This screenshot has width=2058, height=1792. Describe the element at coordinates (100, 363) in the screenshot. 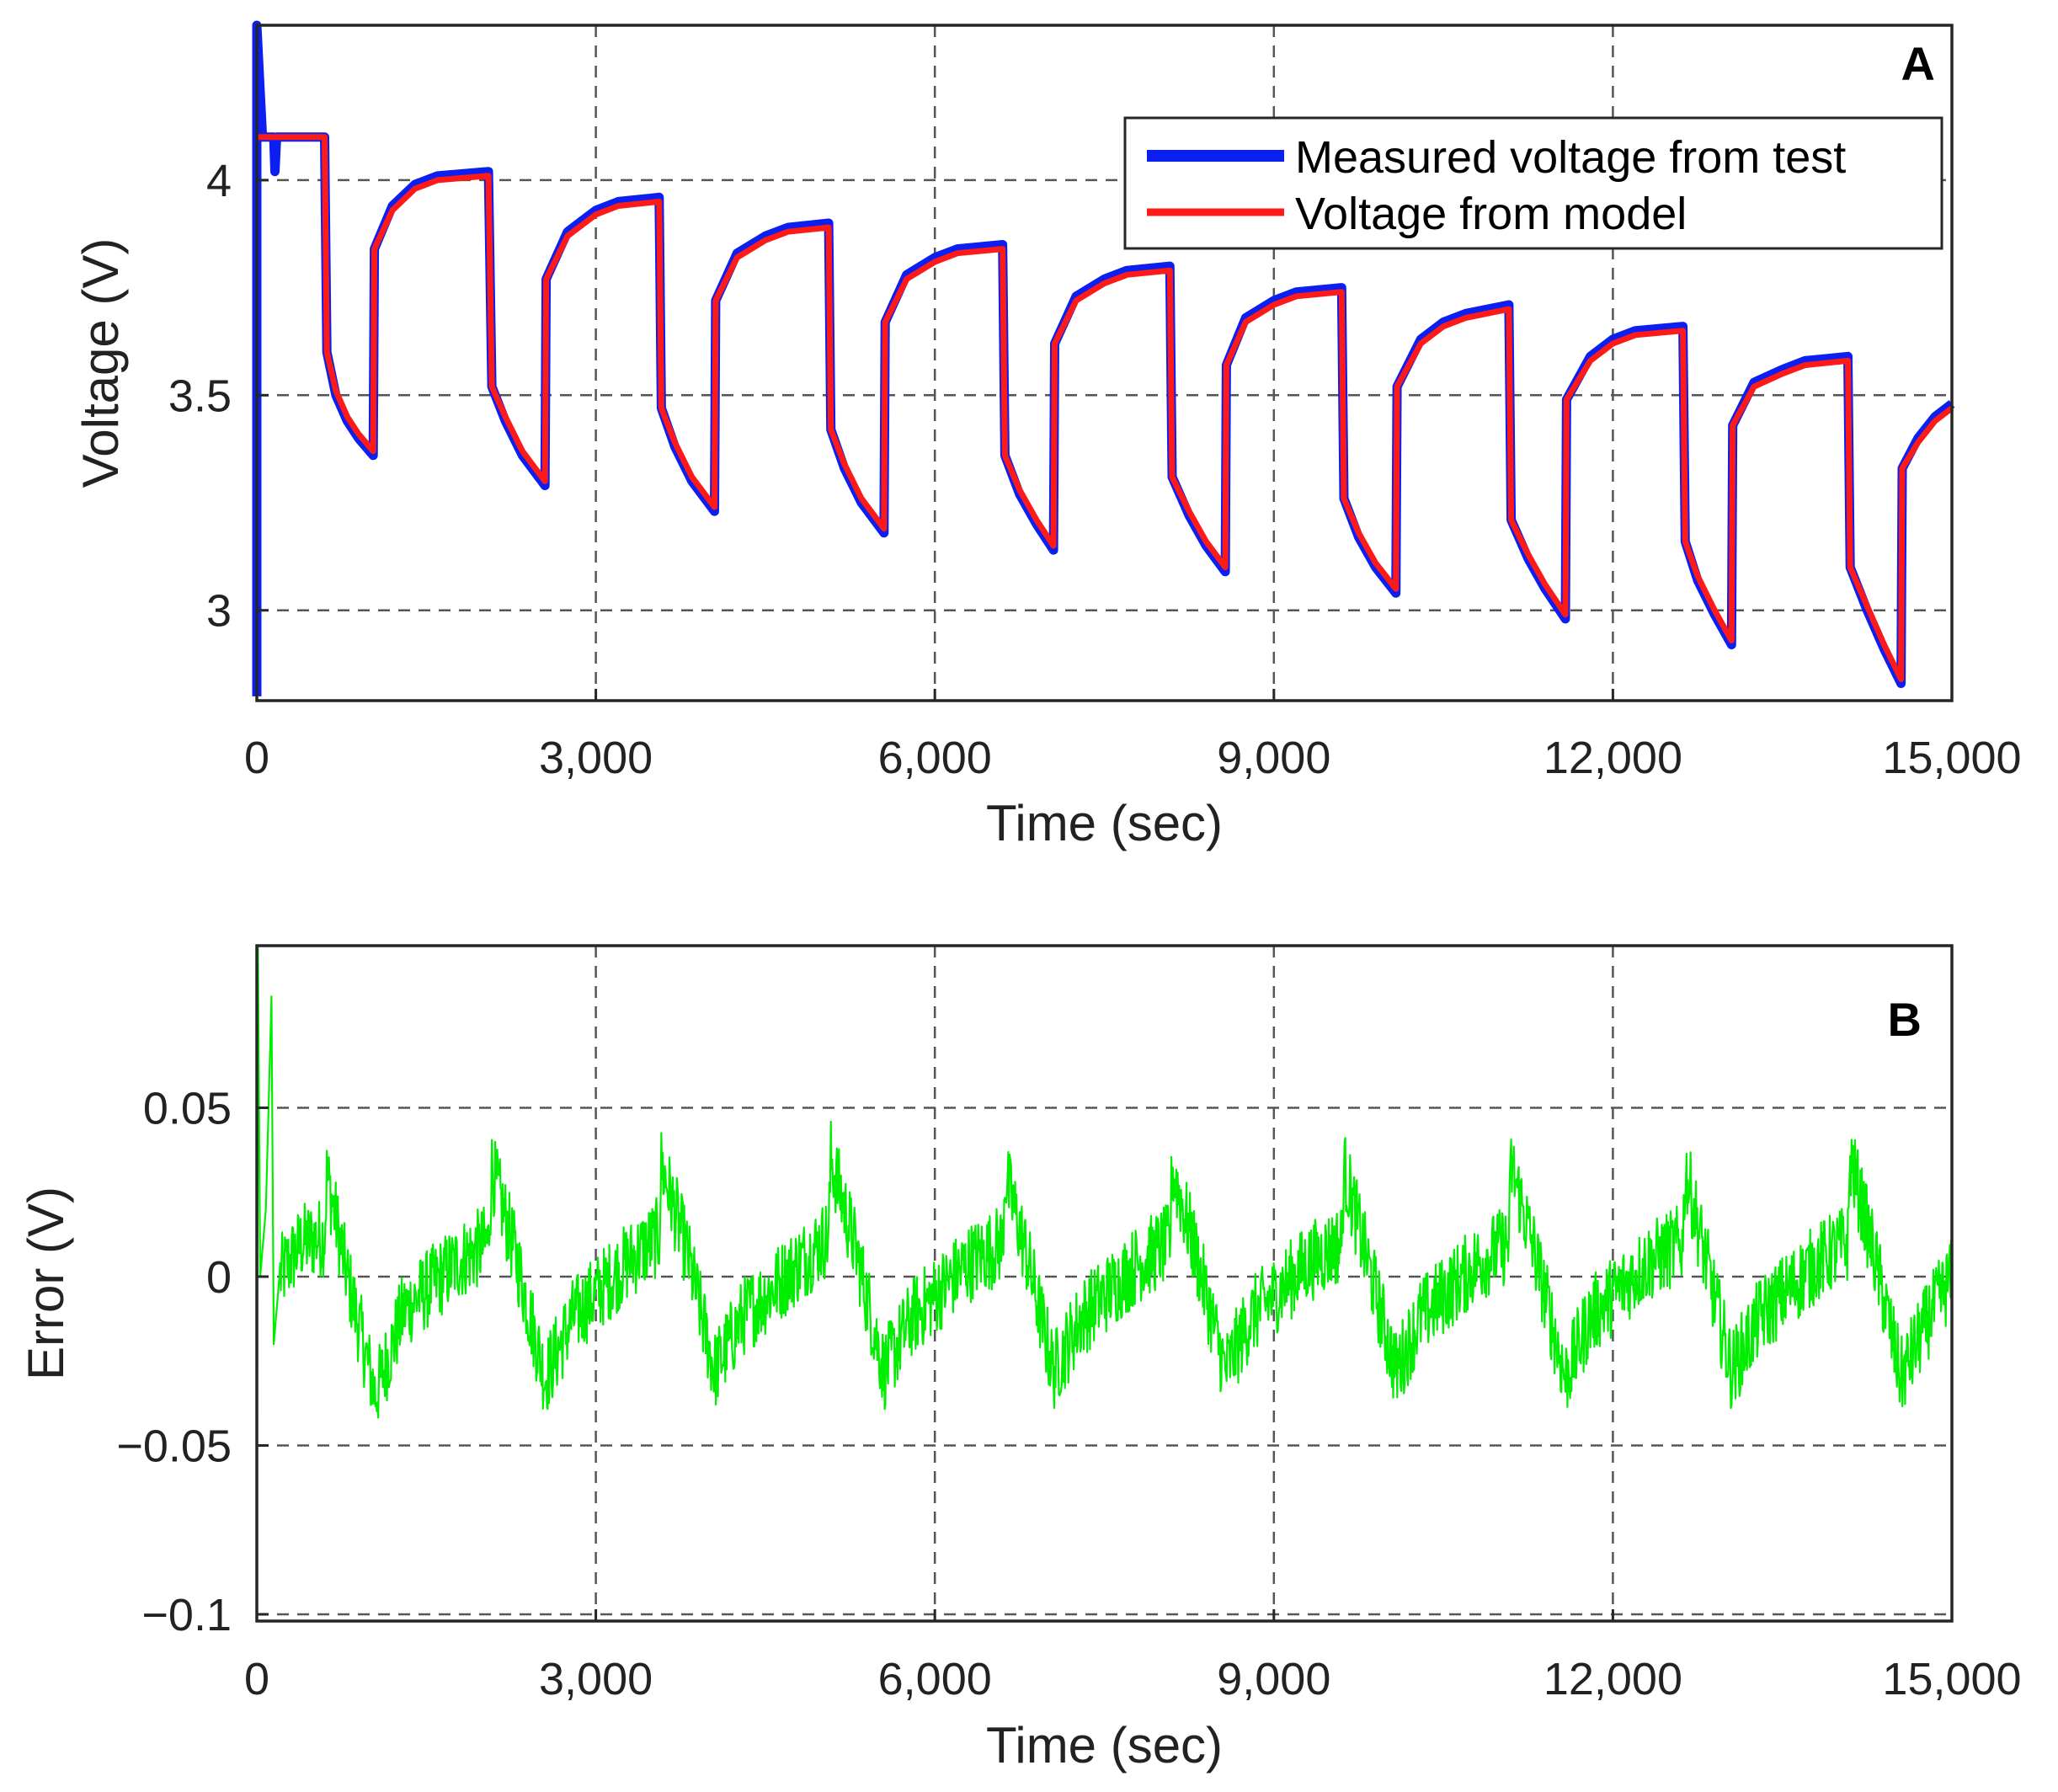

I see `voltage-chart-y-axis-title: Voltage (V)` at that location.